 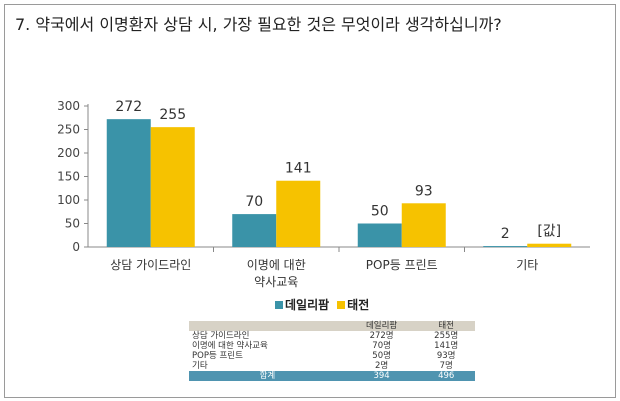 What do you see at coordinates (358, 305) in the screenshot?
I see `legend-label-series2: 태전` at bounding box center [358, 305].